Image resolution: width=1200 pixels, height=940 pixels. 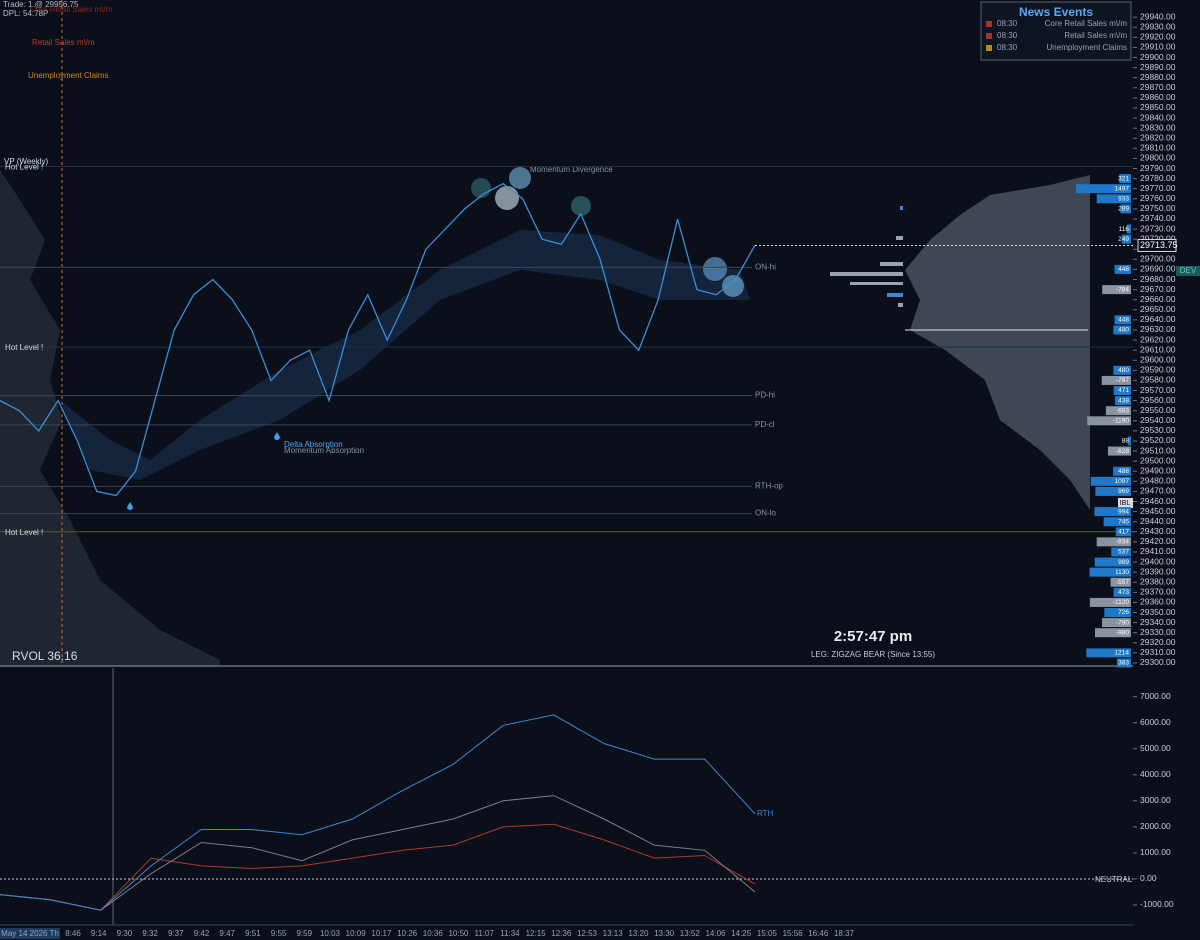 What do you see at coordinates (1155, 722) in the screenshot?
I see `delta-tick-label: 6000.00` at bounding box center [1155, 722].